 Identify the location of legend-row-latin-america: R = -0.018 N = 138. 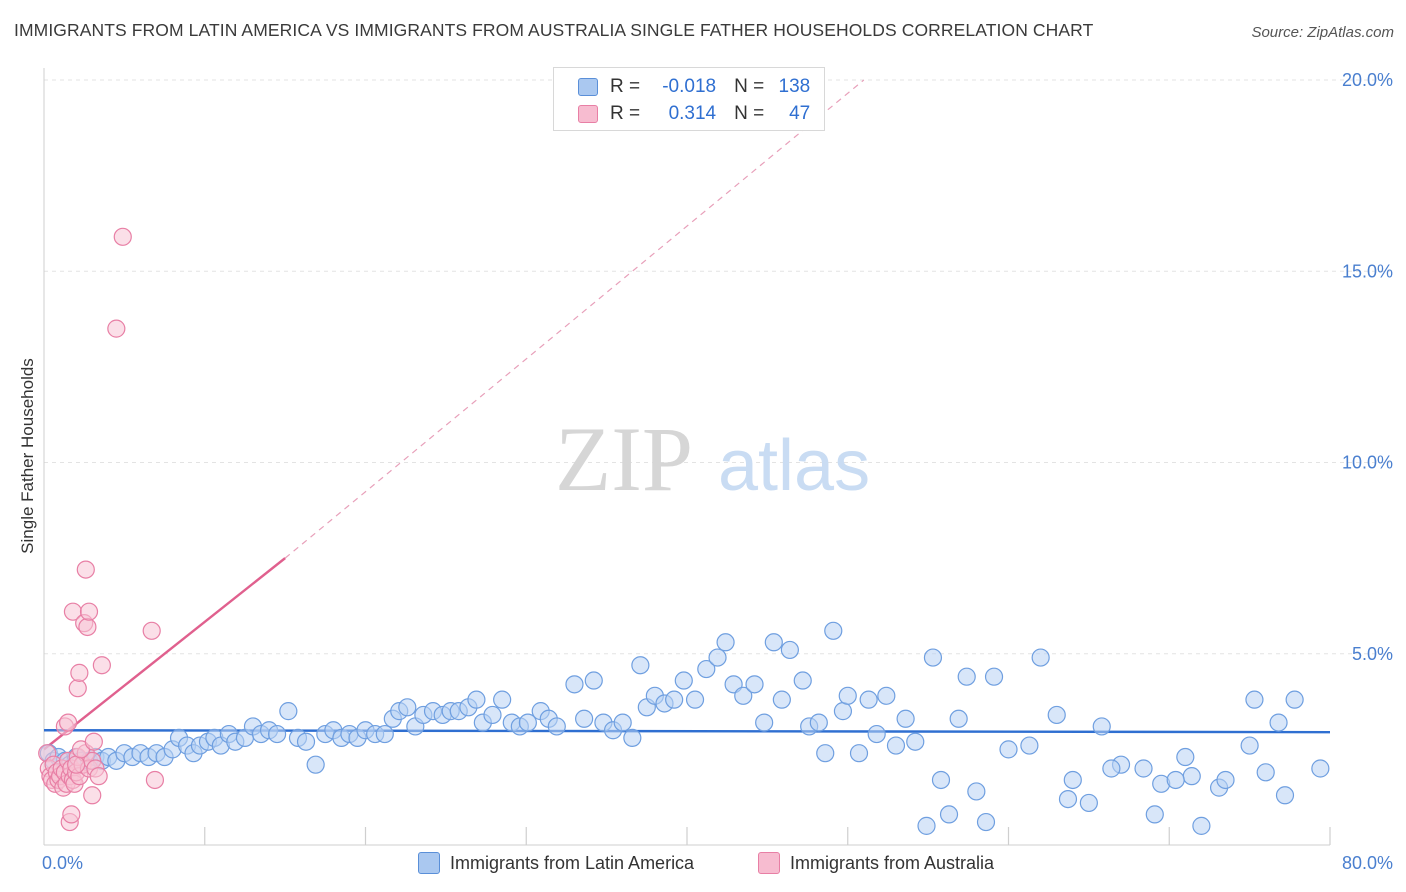
(694, 87).